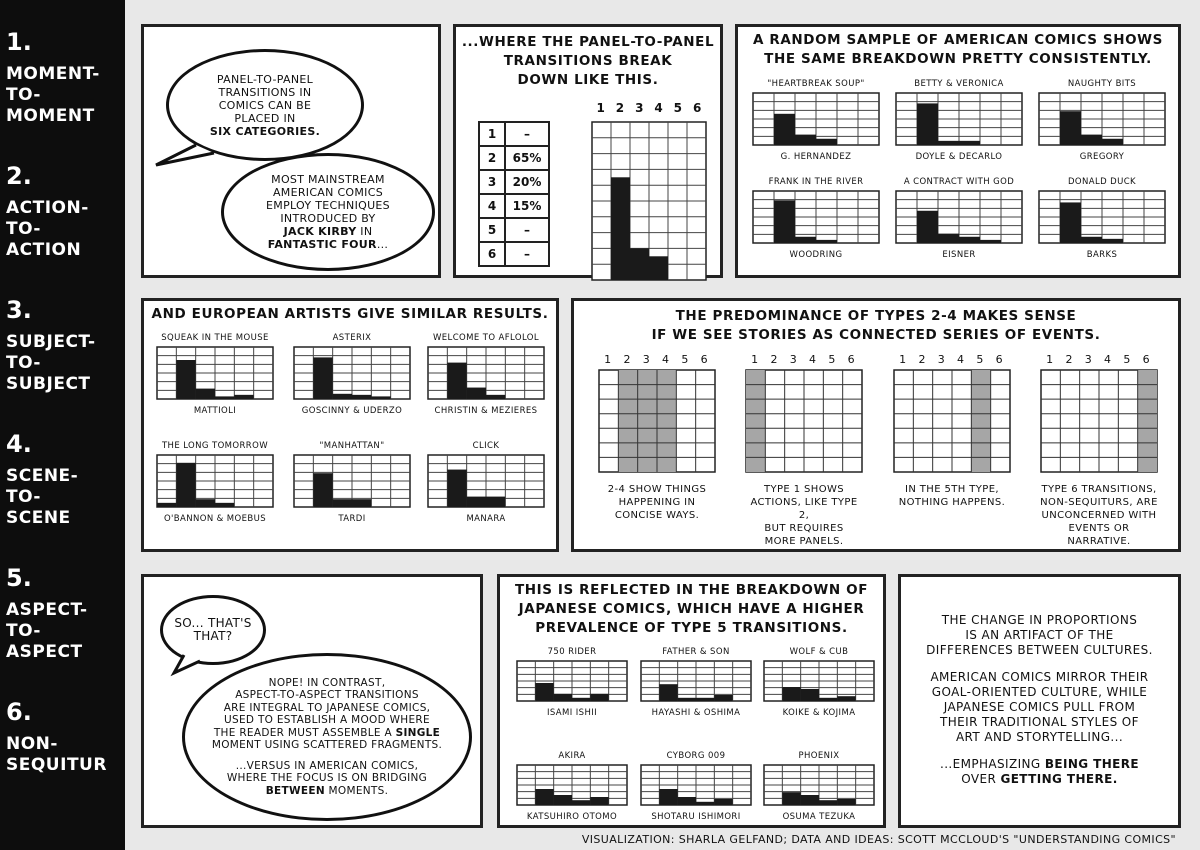 The height and width of the screenshot is (850, 1200). What do you see at coordinates (952, 496) in the screenshot?
I see `type-caption: IN THE 5TH TYPE, NOTHING HAPPENS.` at bounding box center [952, 496].